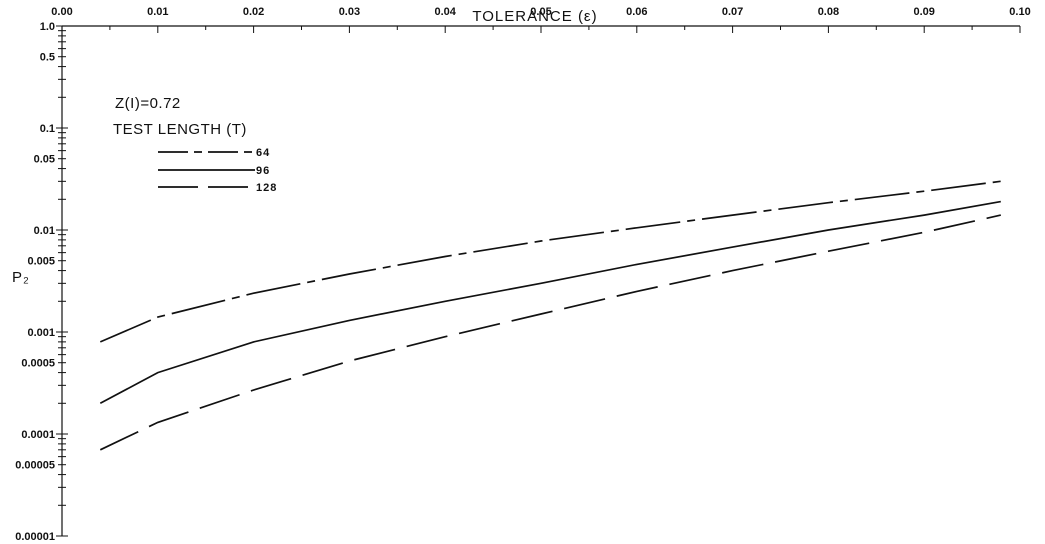 The height and width of the screenshot is (544, 1045). What do you see at coordinates (732, 12) in the screenshot?
I see `x-tick-label: 0.07` at bounding box center [732, 12].